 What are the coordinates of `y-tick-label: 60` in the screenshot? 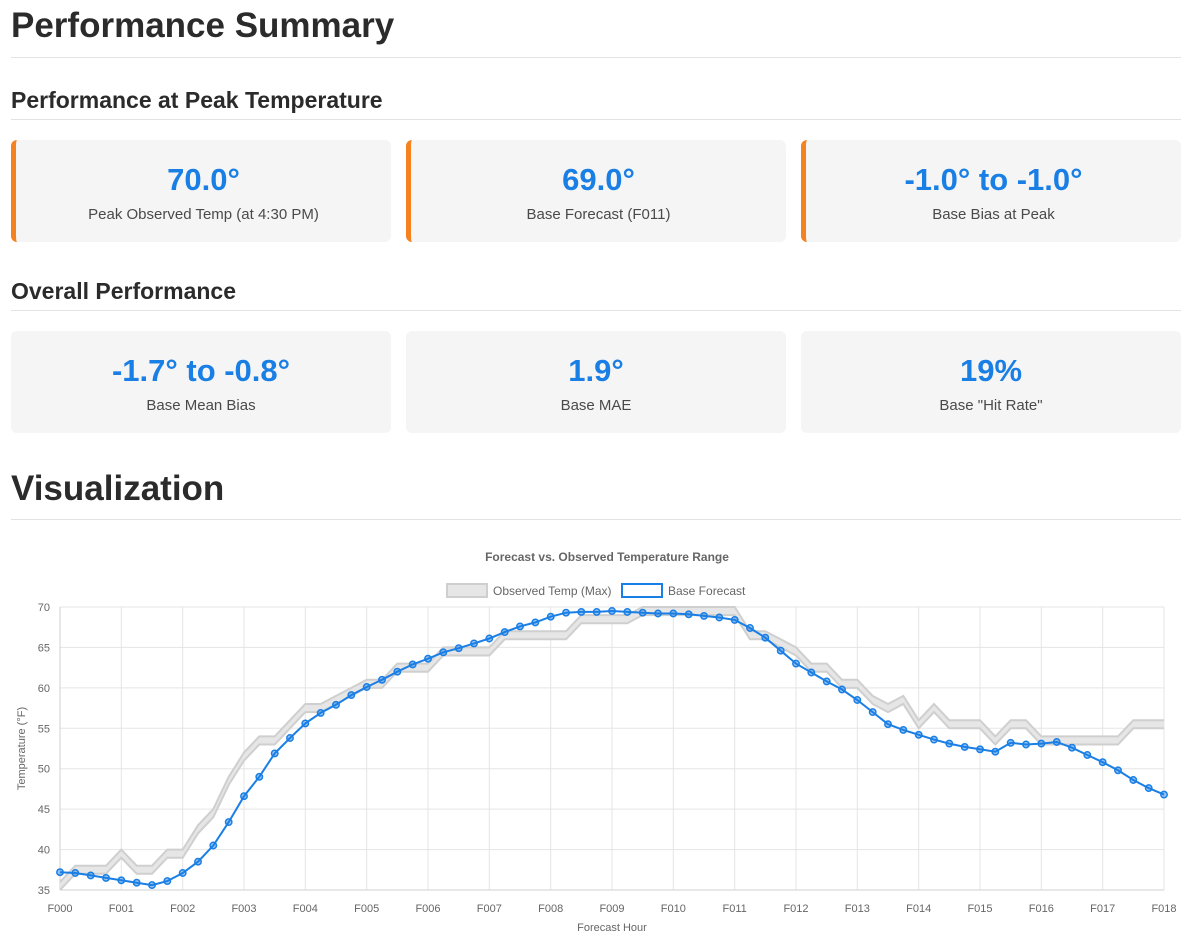 It's located at (44, 689).